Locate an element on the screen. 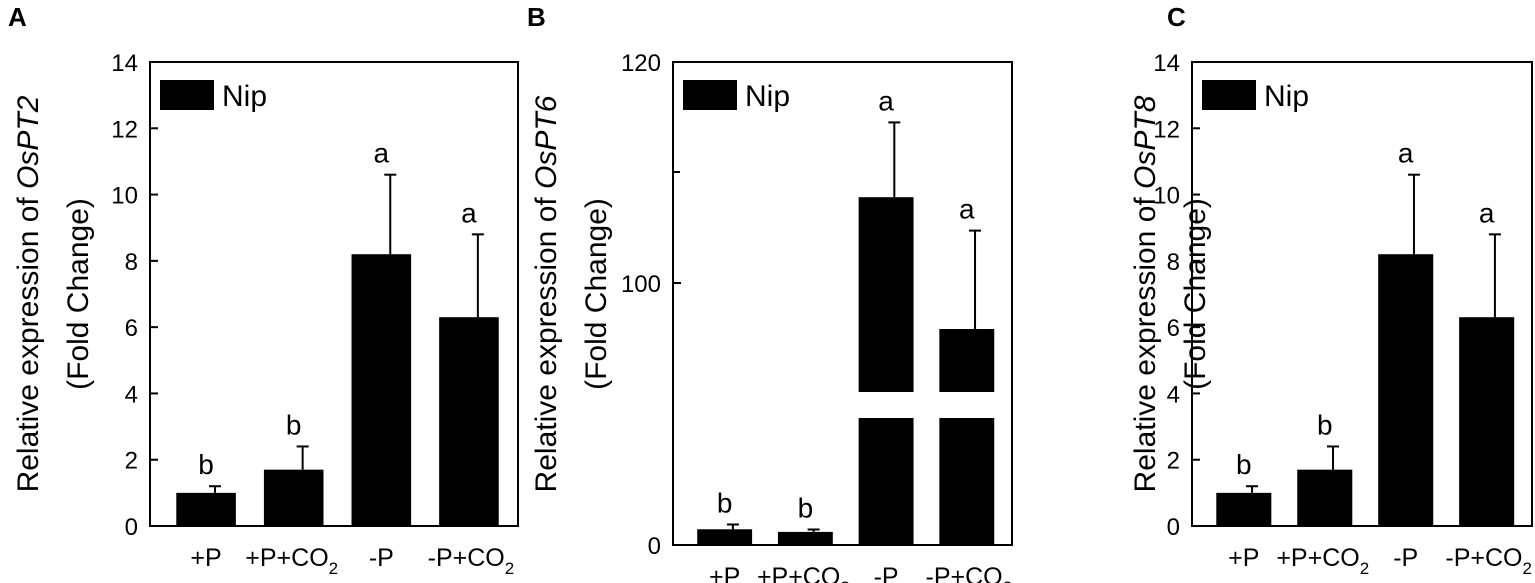 This screenshot has width=1535, height=583. y-axis-label: Relative expression of OsPT2 is located at coordinates (28, 293).